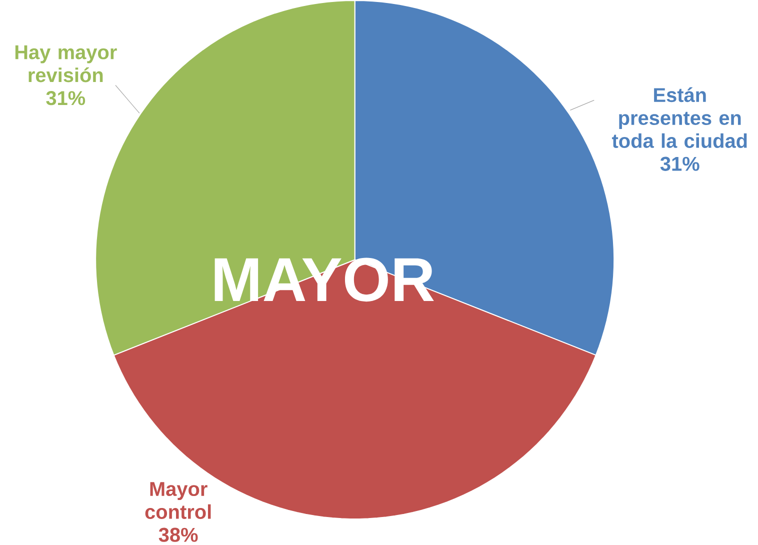 The height and width of the screenshot is (545, 758). What do you see at coordinates (178, 535) in the screenshot?
I see `data-label: 38%` at bounding box center [178, 535].